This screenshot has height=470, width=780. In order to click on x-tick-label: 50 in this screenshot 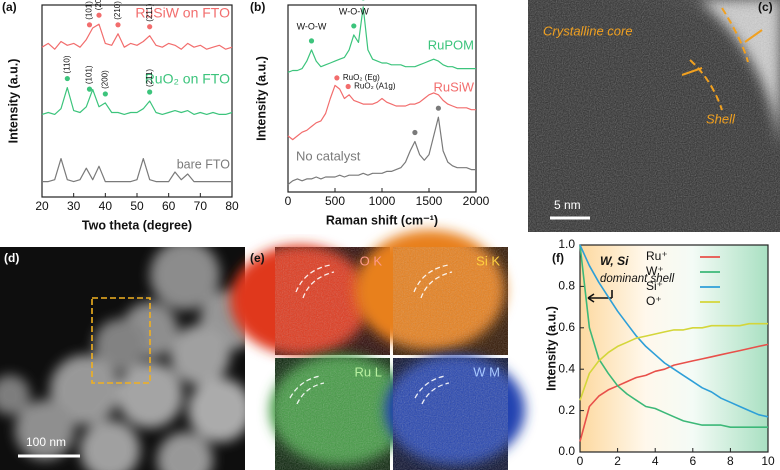, I will do `click(137, 206)`.